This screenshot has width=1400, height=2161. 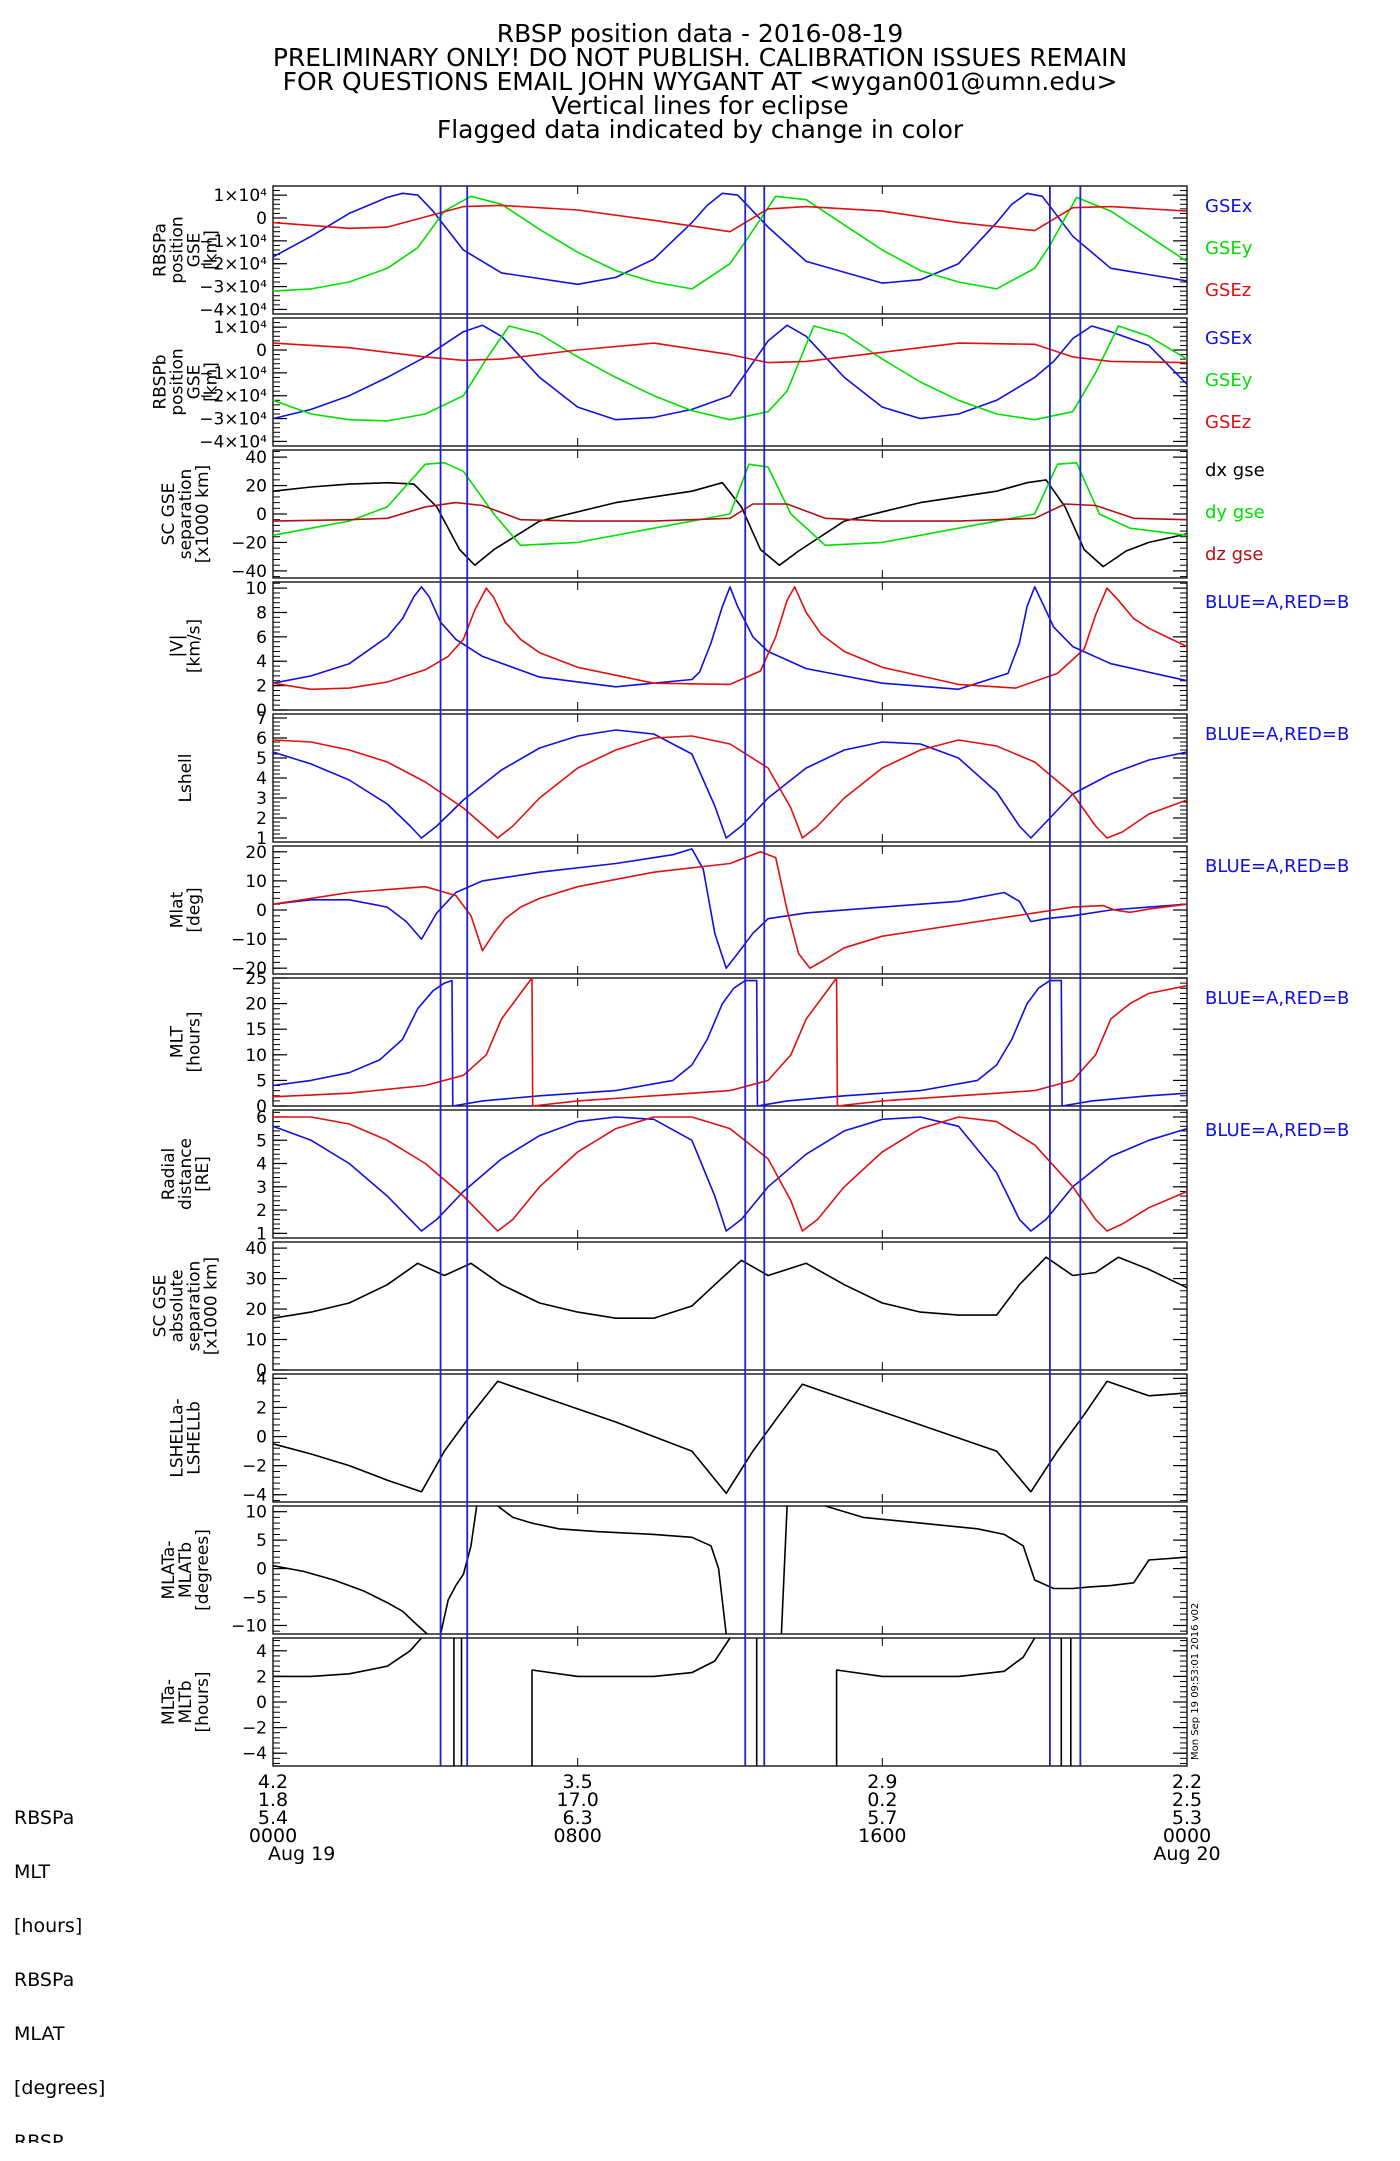 I want to click on chart-eclipse-note: Vertical lines for eclipse, so click(x=700, y=105).